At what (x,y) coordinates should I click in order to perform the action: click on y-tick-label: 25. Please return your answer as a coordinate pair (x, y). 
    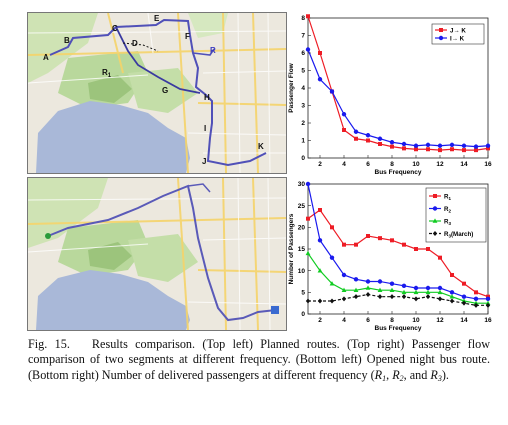
    Looking at the image, I should click on (302, 206).